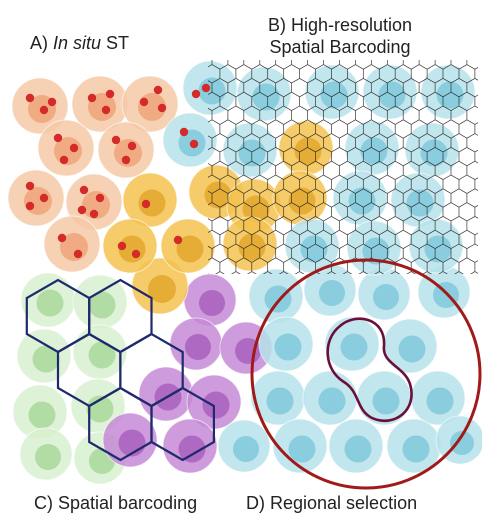 The image size is (482, 529). What do you see at coordinates (332, 503) in the screenshot?
I see `panel-d-title: D) Regional selection` at bounding box center [332, 503].